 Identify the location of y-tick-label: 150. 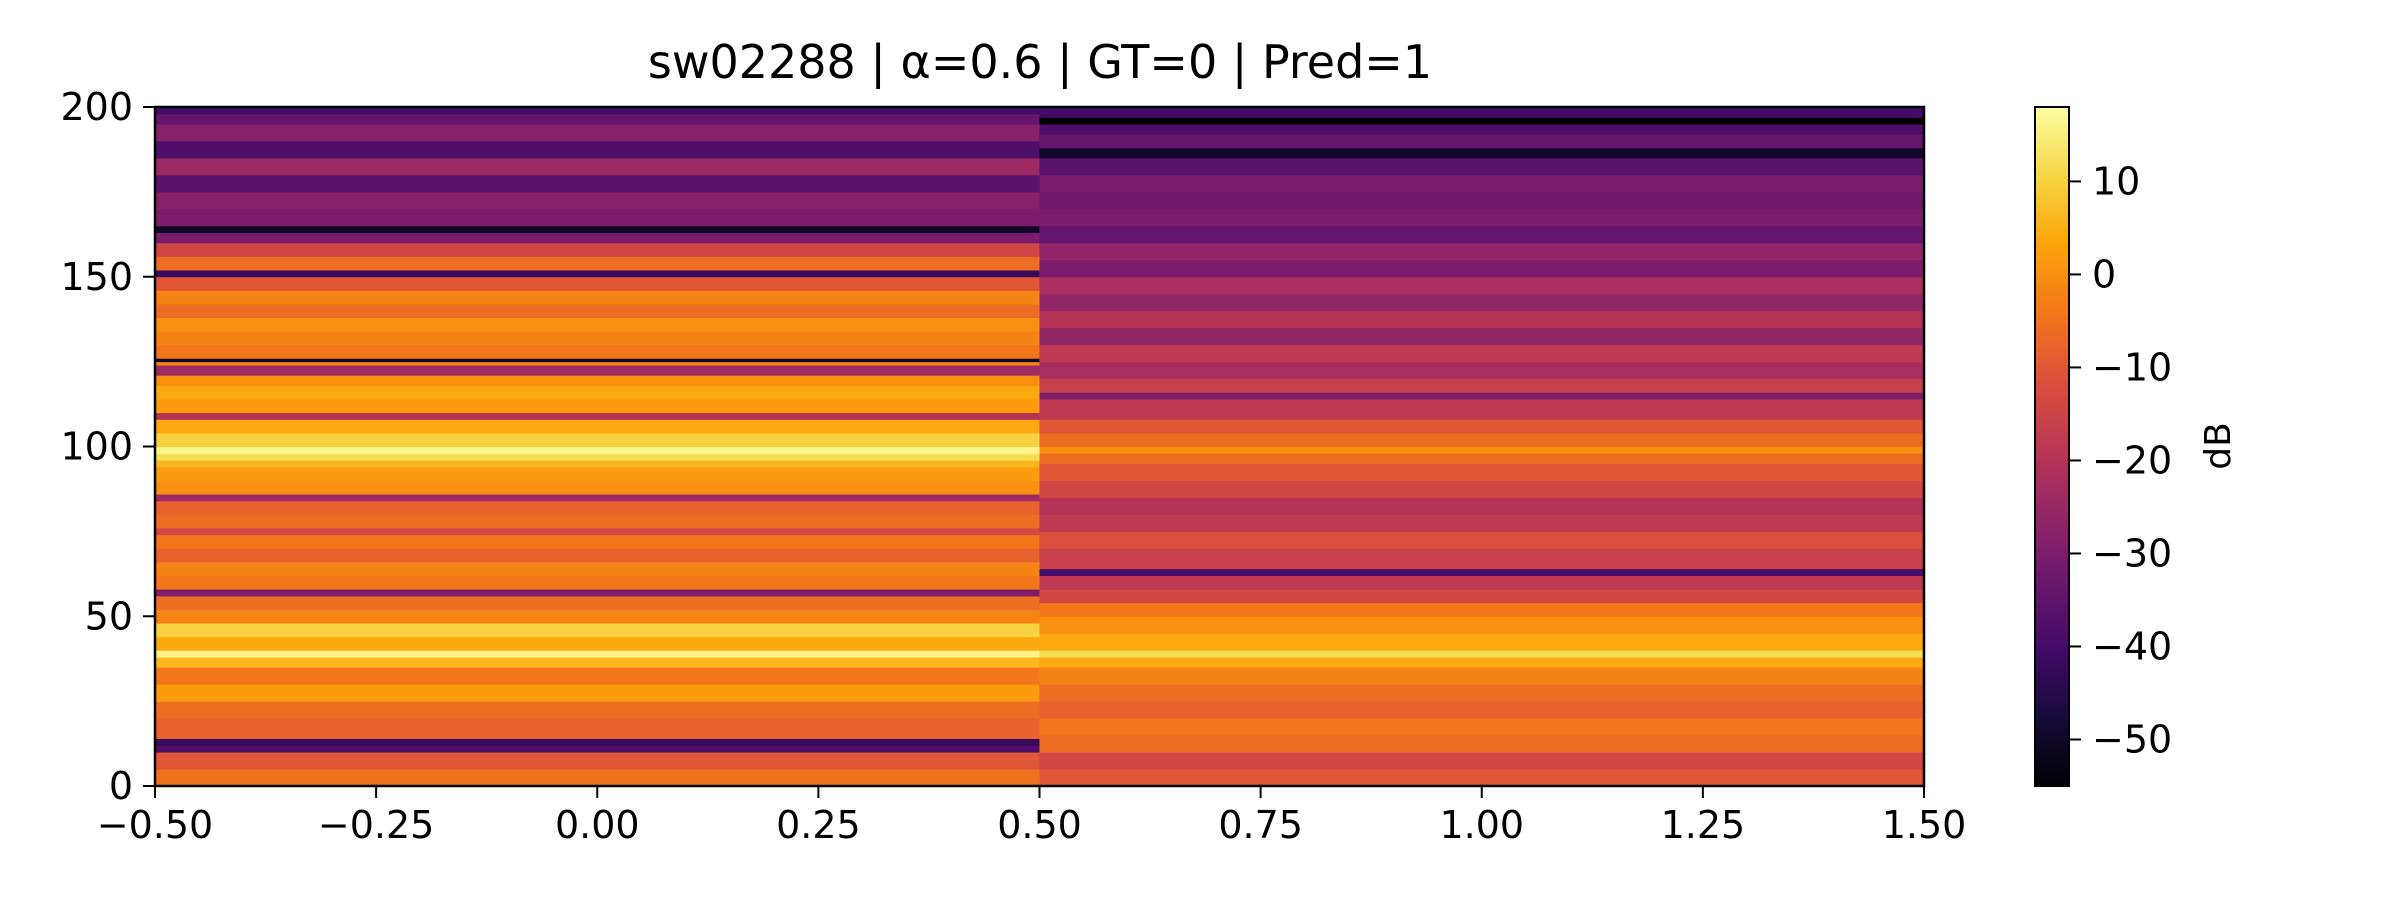
(96, 277).